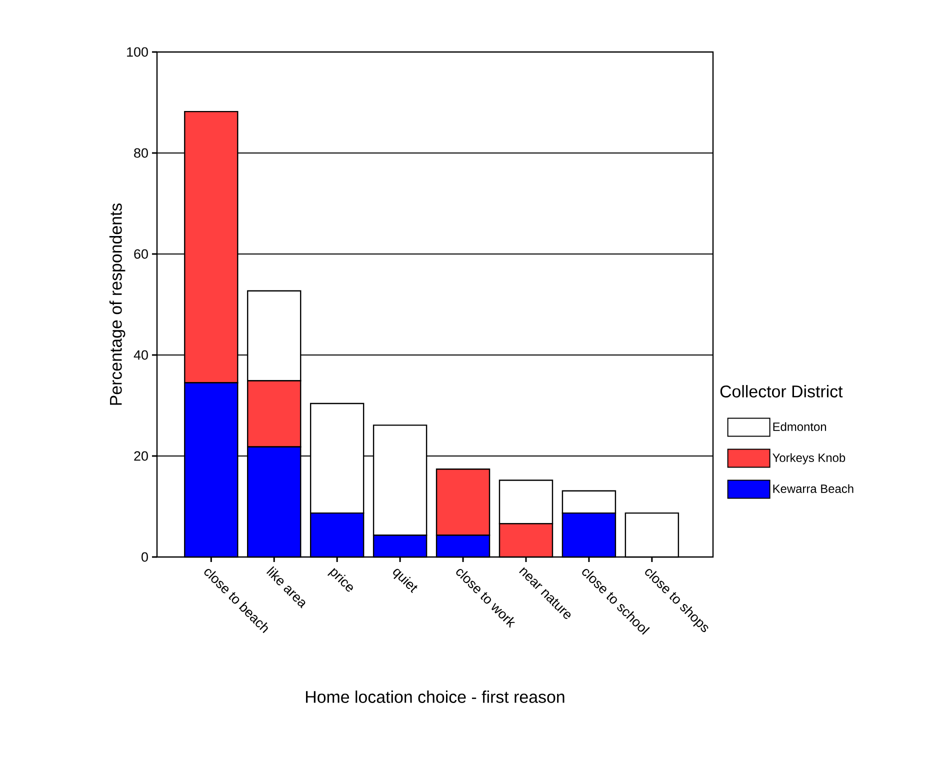  What do you see at coordinates (799, 426) in the screenshot?
I see `legend-label: Edmonton` at bounding box center [799, 426].